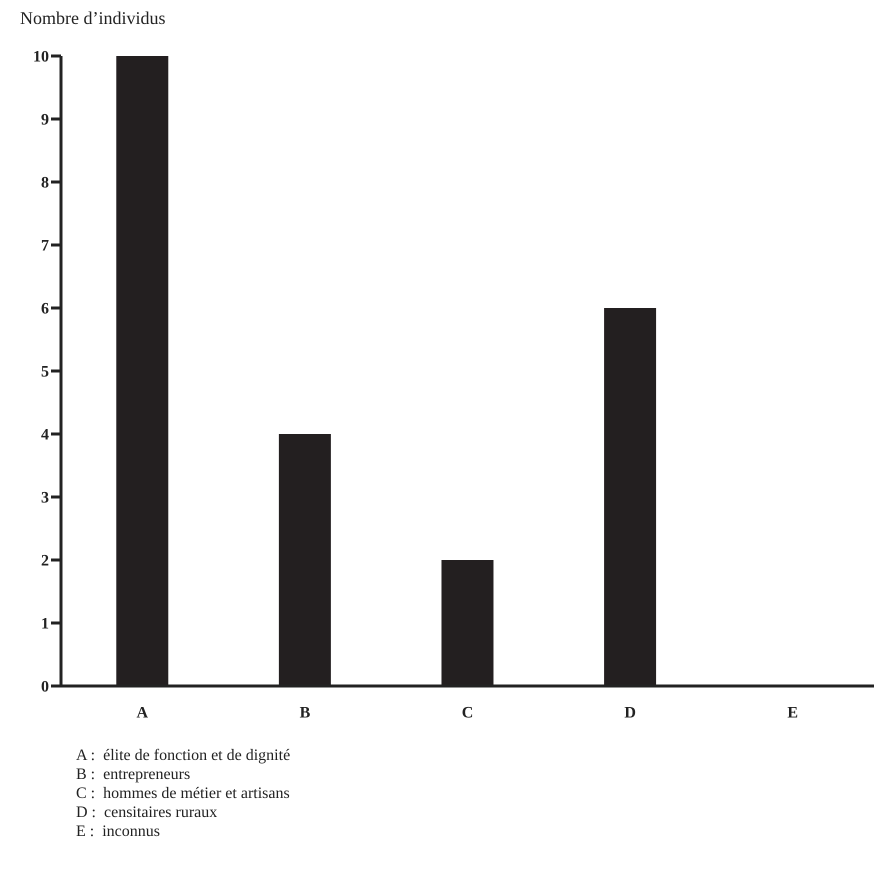 This screenshot has height=872, width=874. I want to click on text: A : élite de fonction et de dignité, so click(184, 755).